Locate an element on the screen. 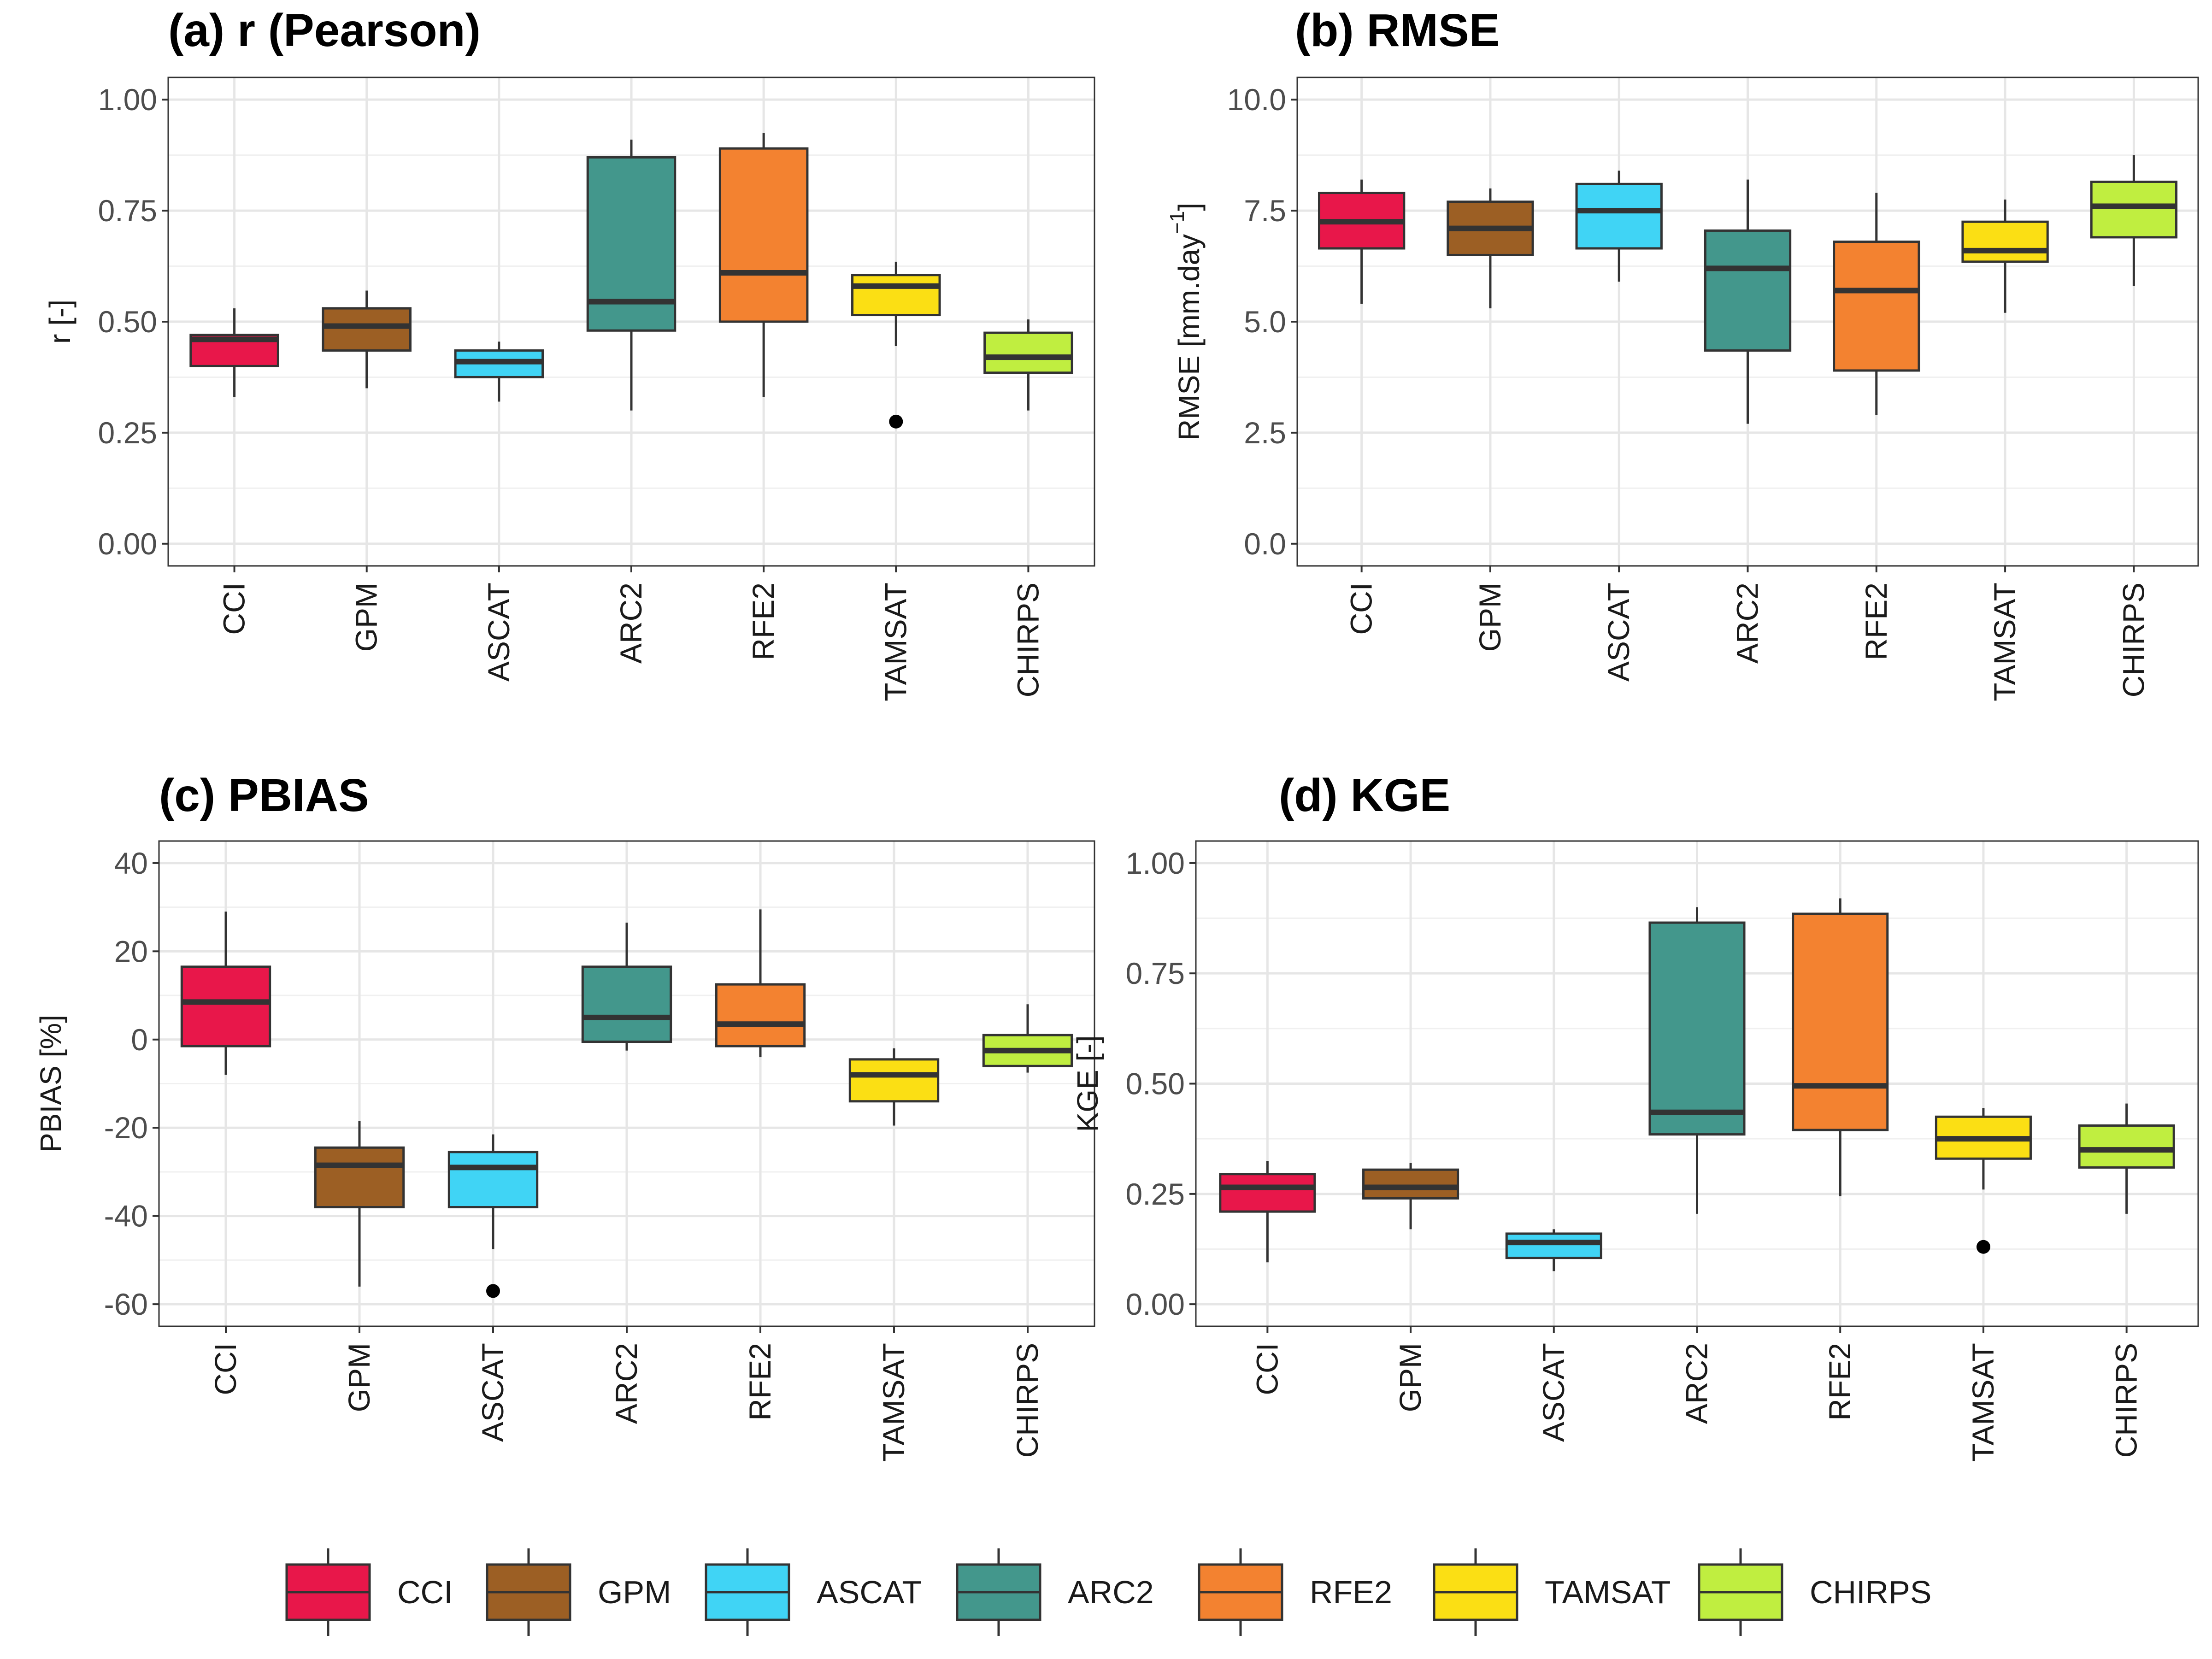 This screenshot has height=1659, width=2212. y-tick-label: 5.0 is located at coordinates (1265, 322).